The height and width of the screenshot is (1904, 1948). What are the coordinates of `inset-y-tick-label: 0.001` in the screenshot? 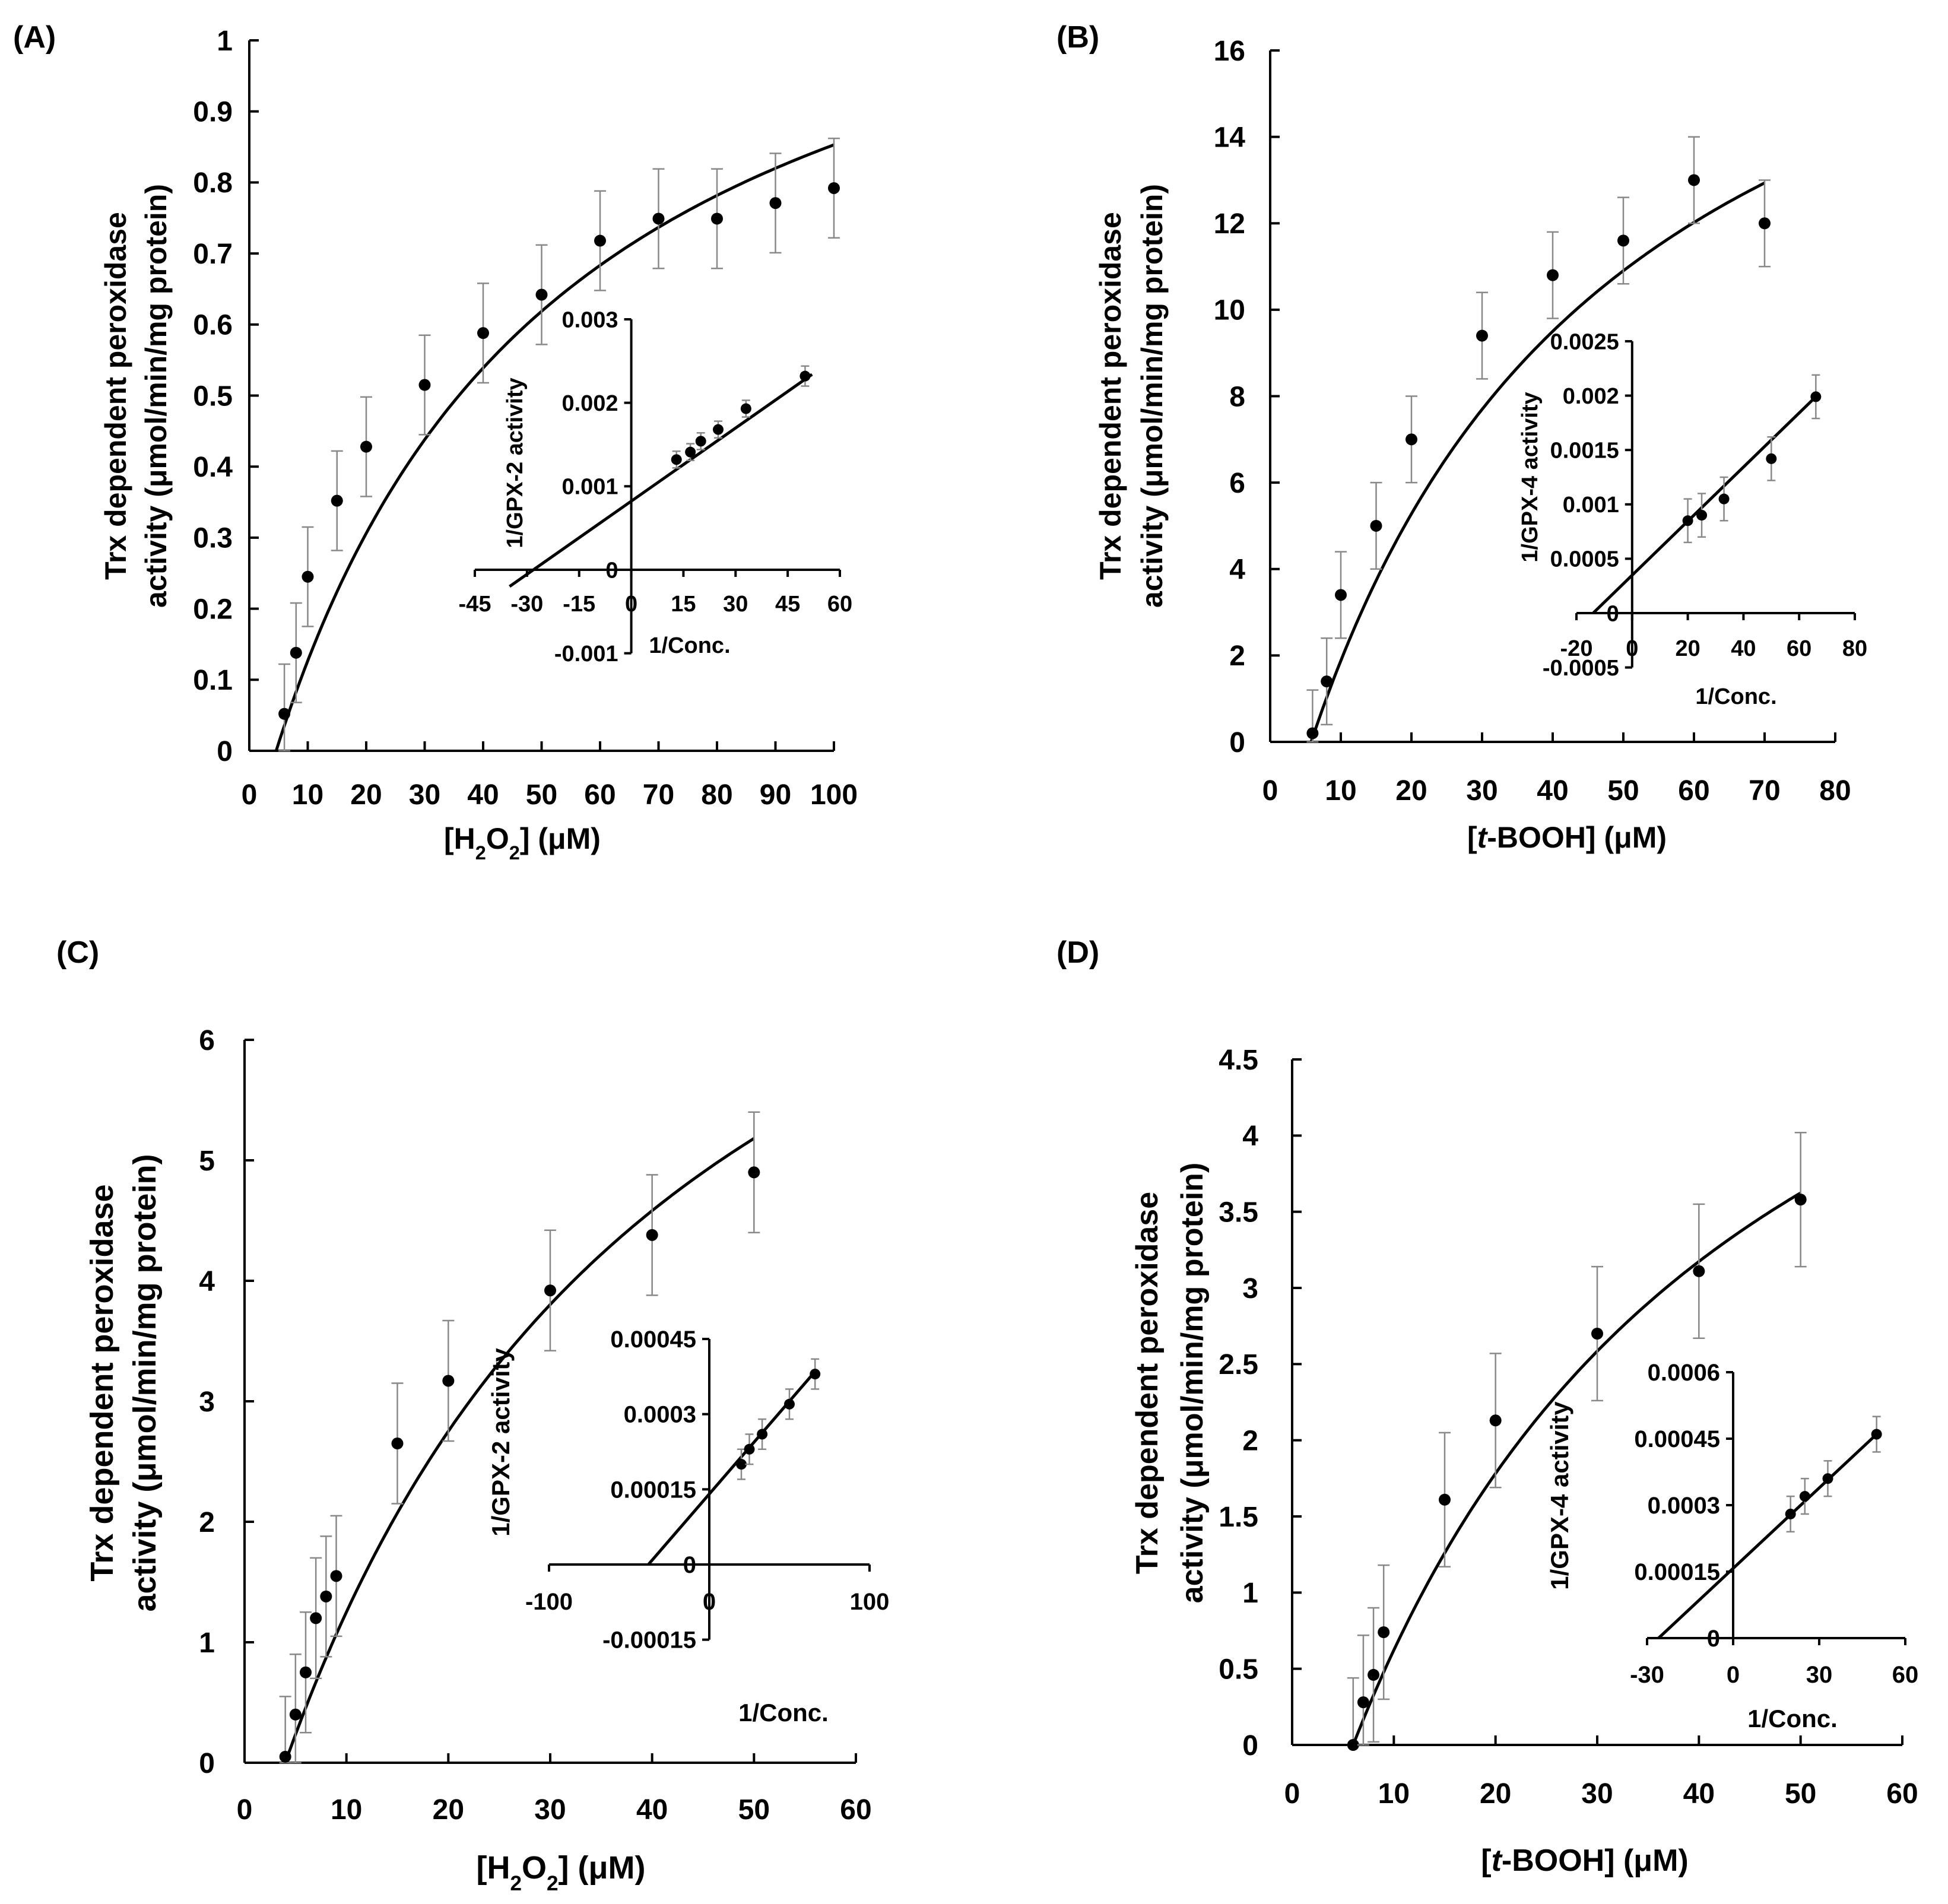 It's located at (1591, 505).